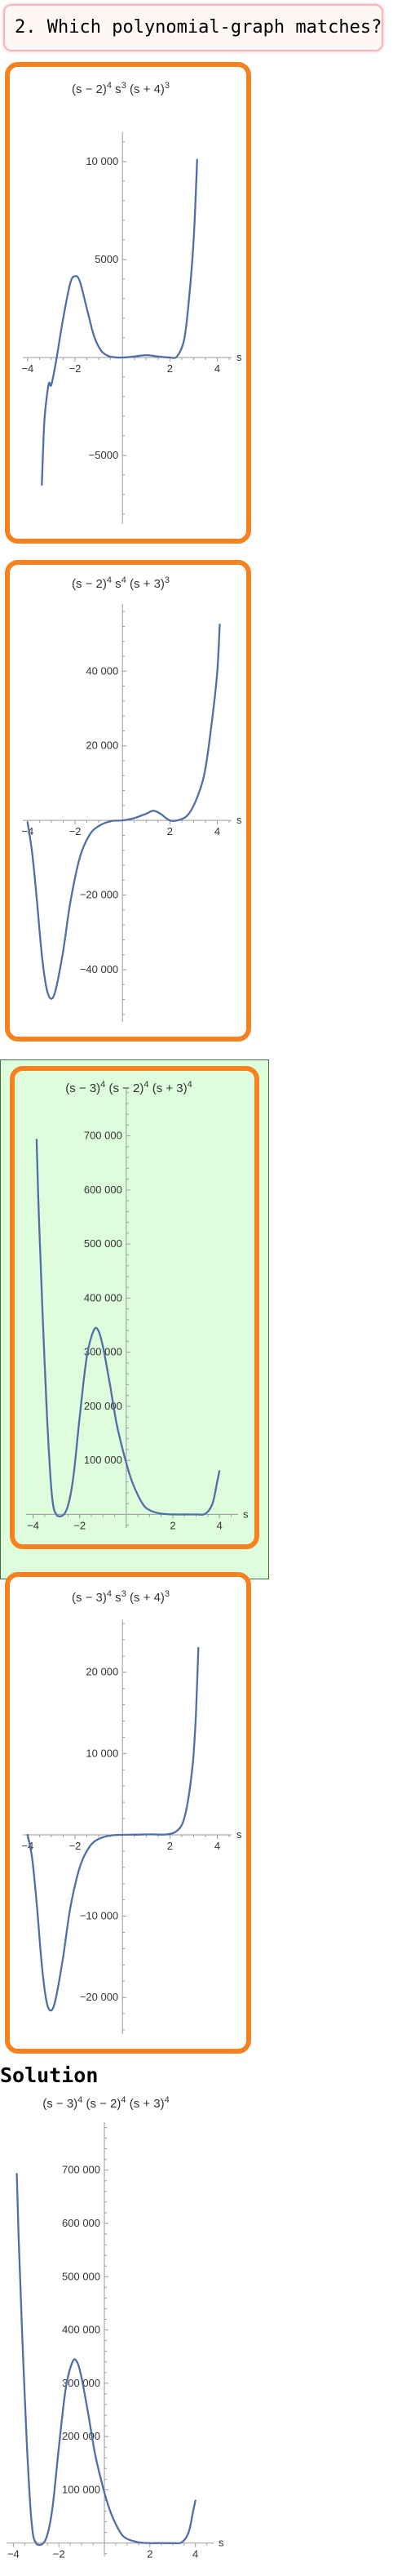 This screenshot has width=393, height=2576. What do you see at coordinates (27, 831) in the screenshot?
I see `option-2-x-tick-label: −4` at bounding box center [27, 831].